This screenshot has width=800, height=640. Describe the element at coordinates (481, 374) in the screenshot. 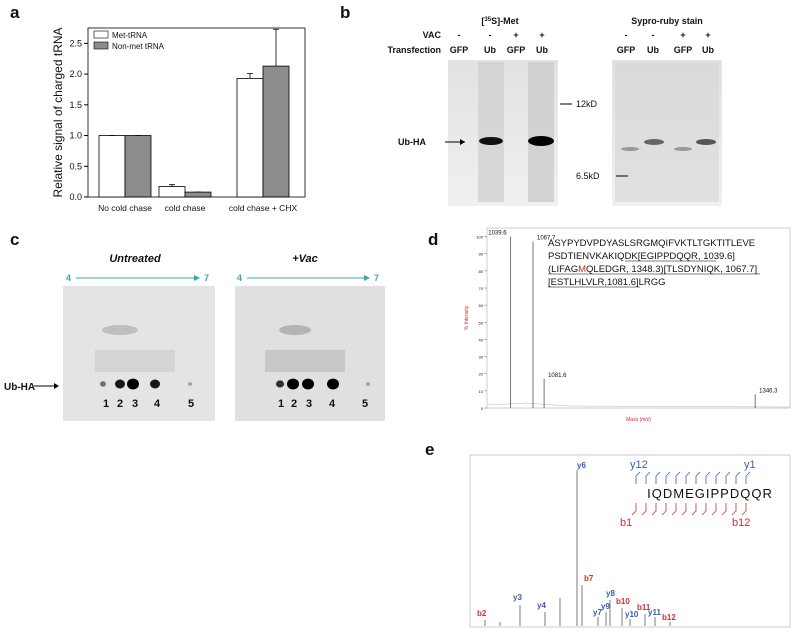

I see `y-tick-label: 20` at that location.